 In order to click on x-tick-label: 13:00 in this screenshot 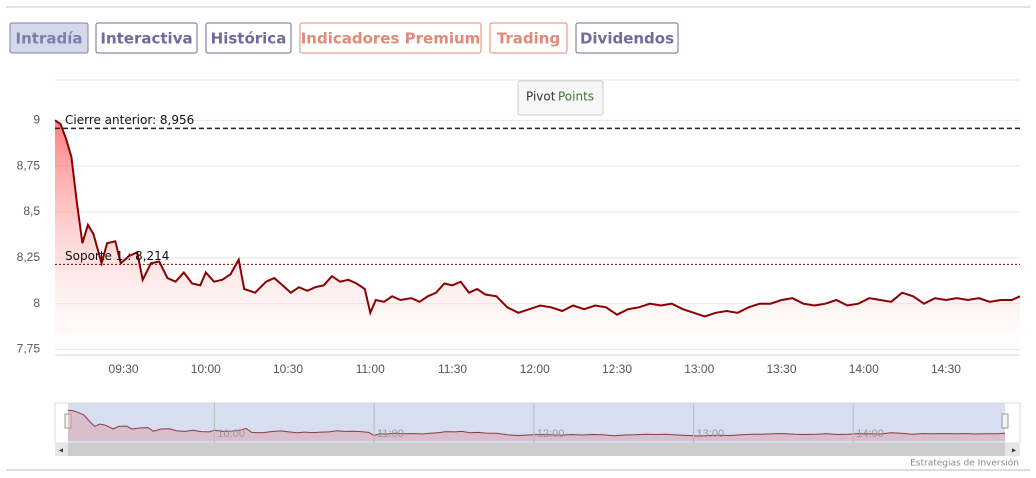, I will do `click(699, 369)`.